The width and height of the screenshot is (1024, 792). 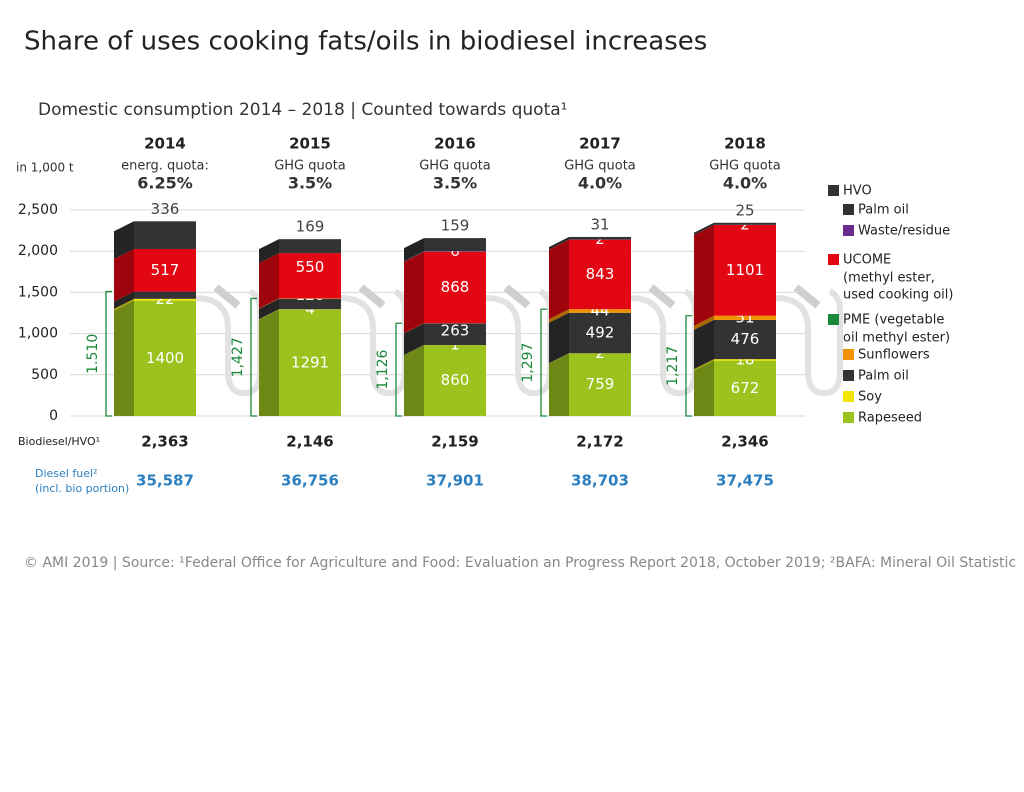 What do you see at coordinates (745, 183) in the screenshot?
I see `quota-value: 4.0%` at bounding box center [745, 183].